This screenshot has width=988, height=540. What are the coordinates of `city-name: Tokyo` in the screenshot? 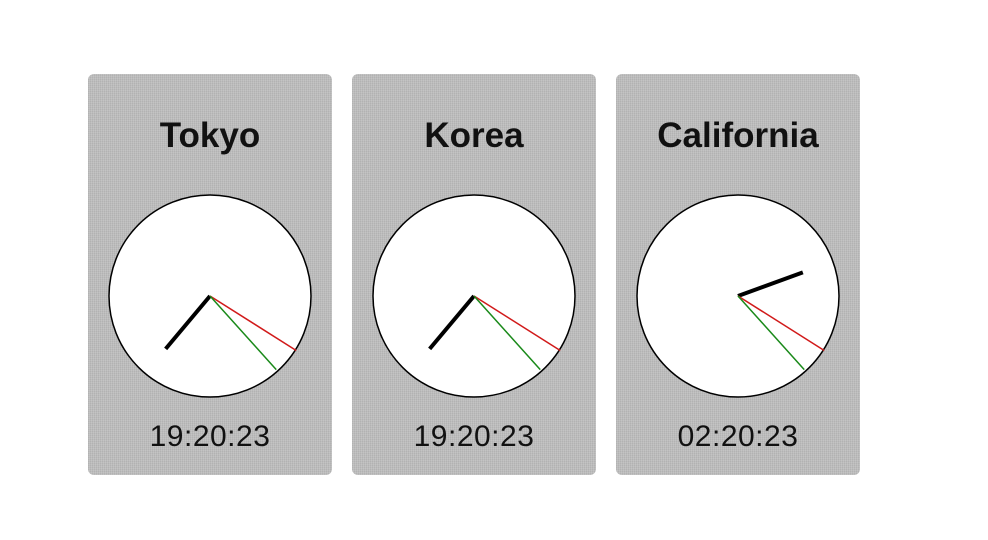 It's located at (210, 135).